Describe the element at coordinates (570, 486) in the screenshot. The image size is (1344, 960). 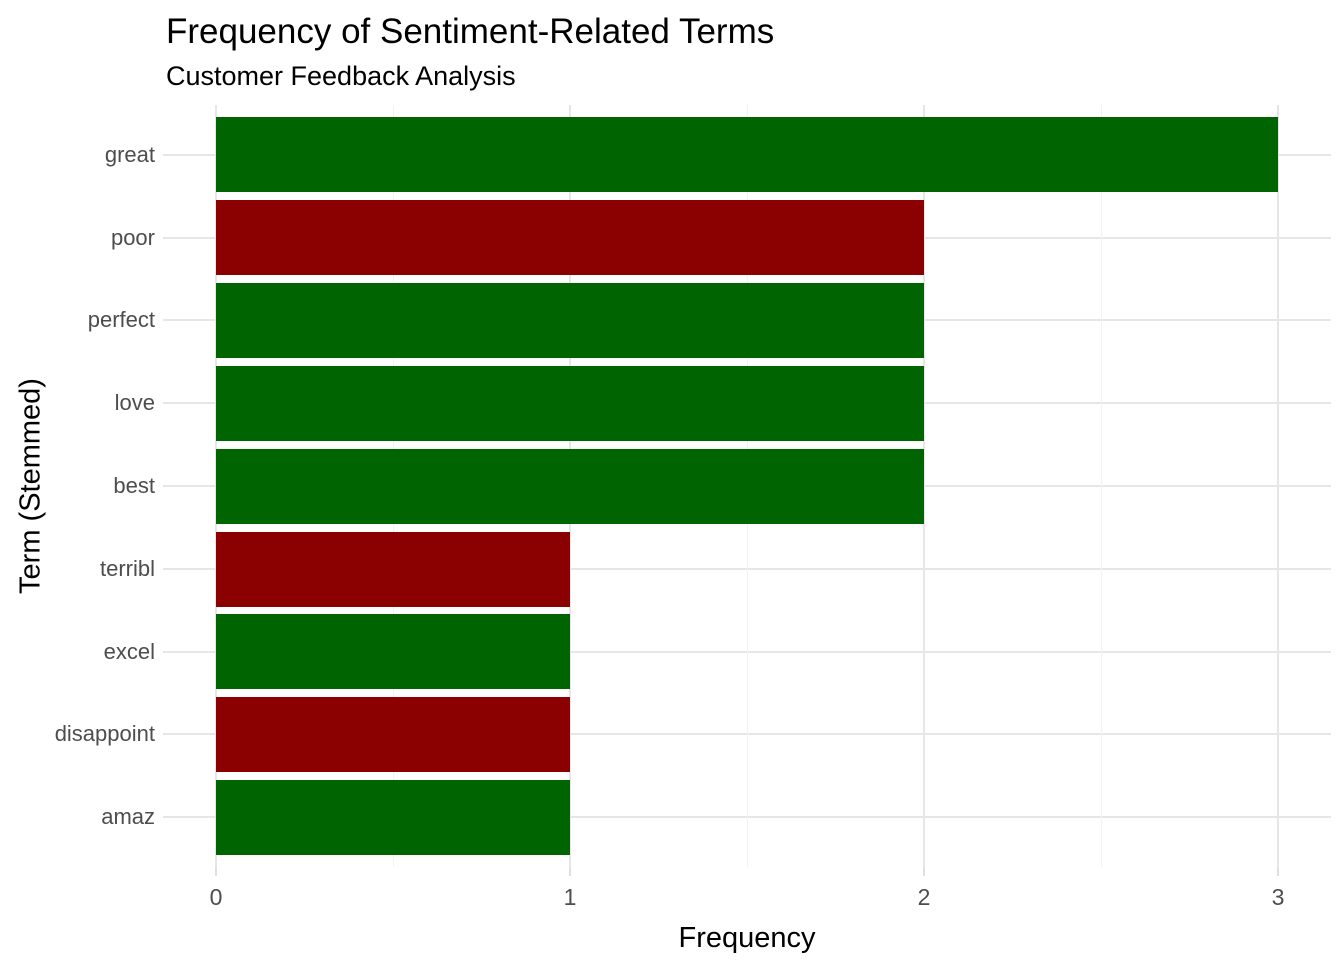
I see `bar-best` at that location.